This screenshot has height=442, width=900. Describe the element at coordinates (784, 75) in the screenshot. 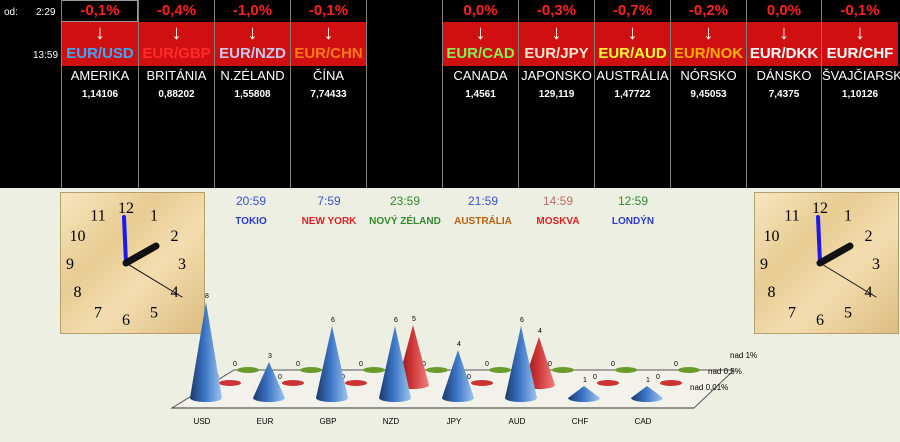

I see `country-name: DÁNSKO` at that location.